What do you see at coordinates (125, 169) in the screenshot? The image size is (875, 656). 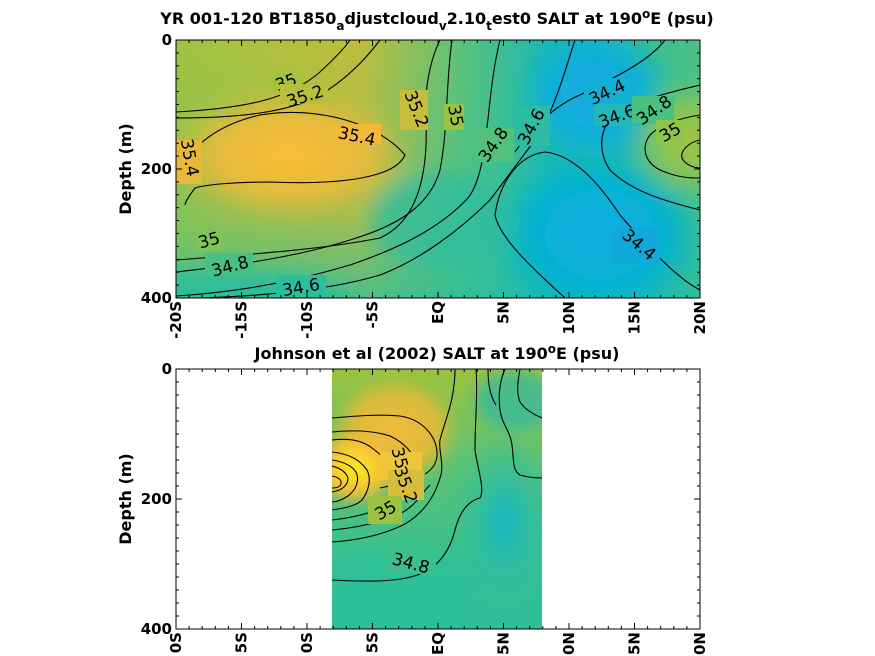 I see `top-y-axis-title: Depth (m)` at bounding box center [125, 169].